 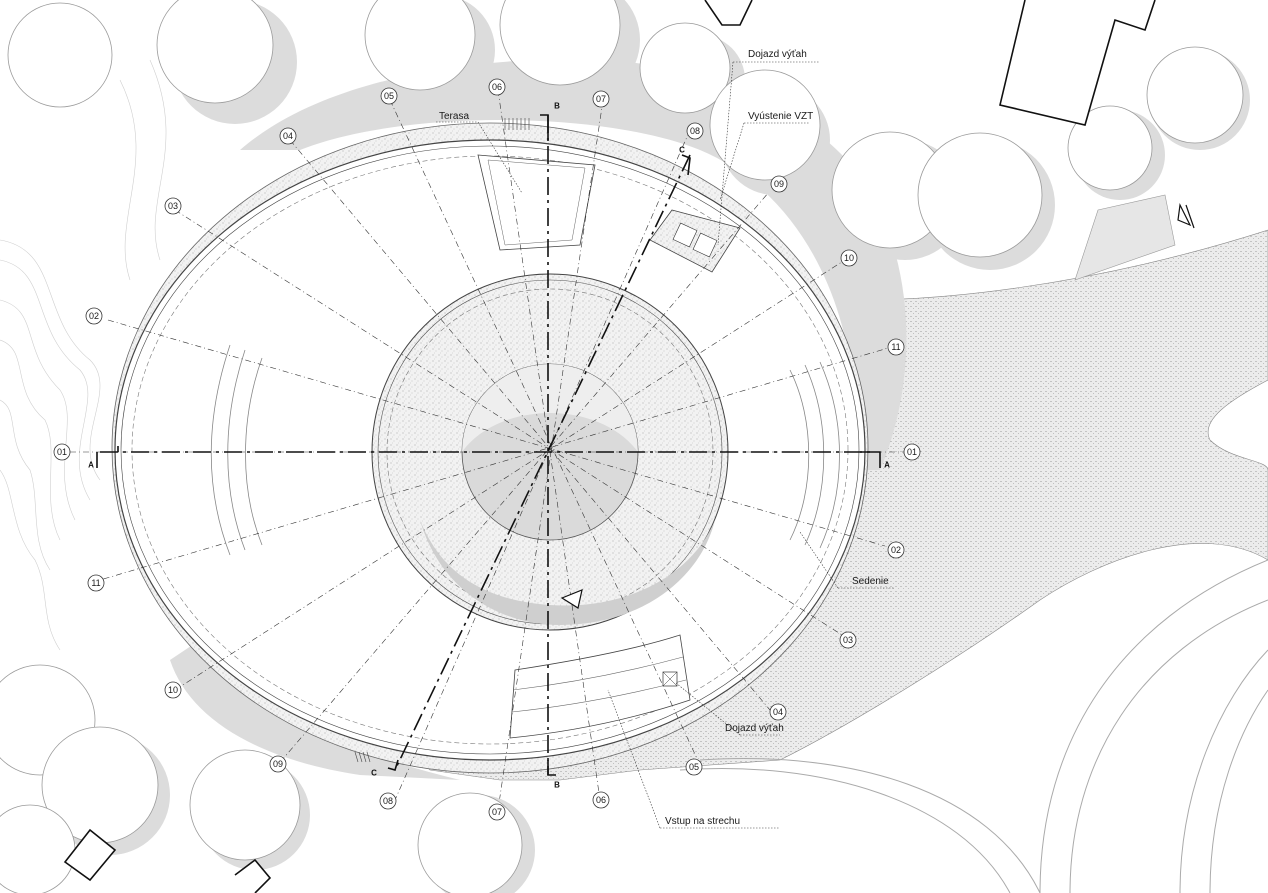 What do you see at coordinates (695, 241) in the screenshot?
I see `elevator-box-top` at bounding box center [695, 241].